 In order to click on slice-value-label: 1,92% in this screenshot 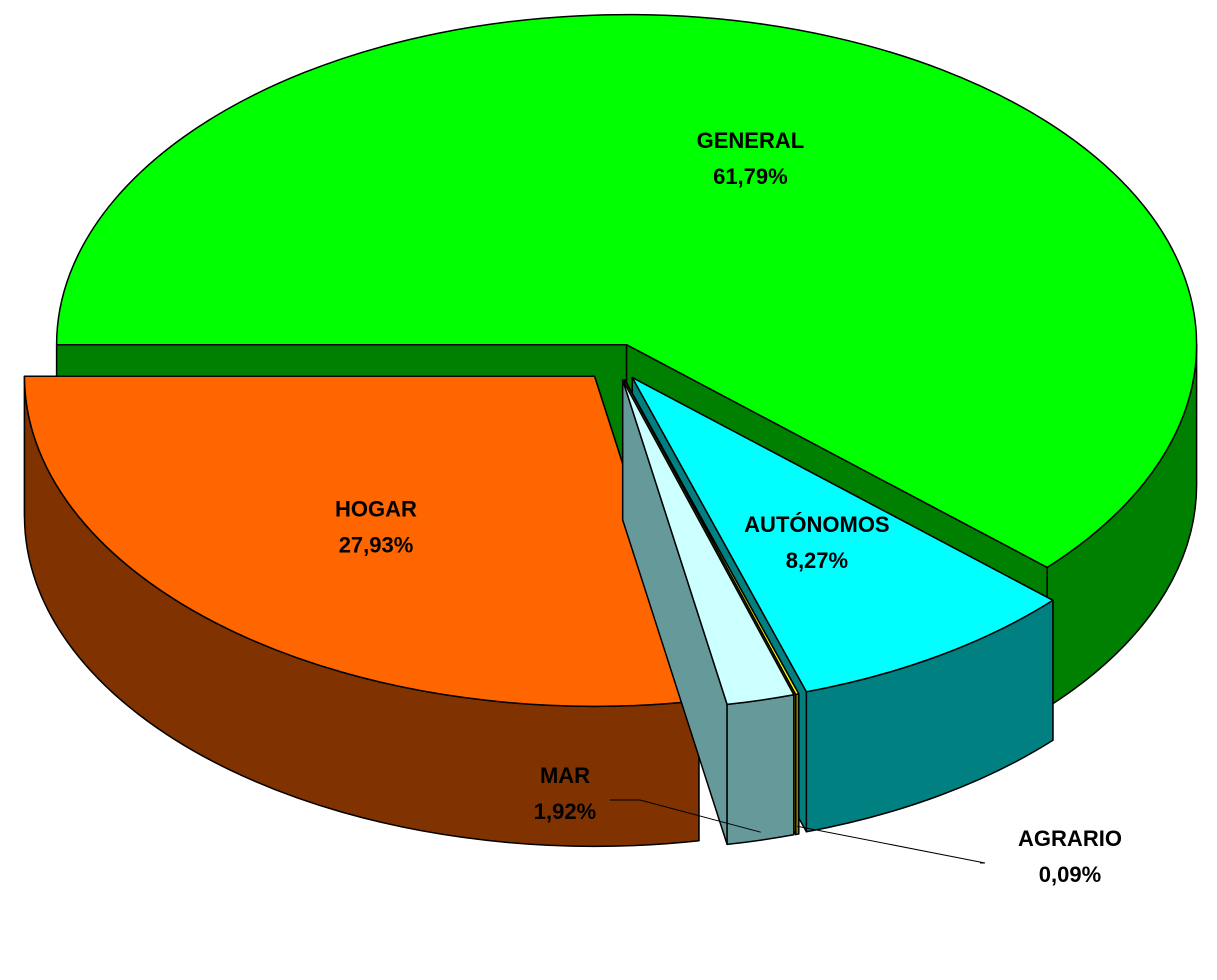, I will do `click(565, 811)`.